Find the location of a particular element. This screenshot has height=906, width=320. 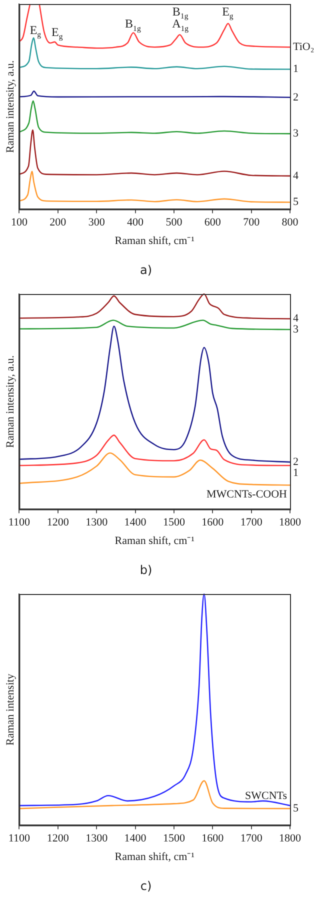

y-axis-title: Raman intensity is located at coordinates (10, 709).